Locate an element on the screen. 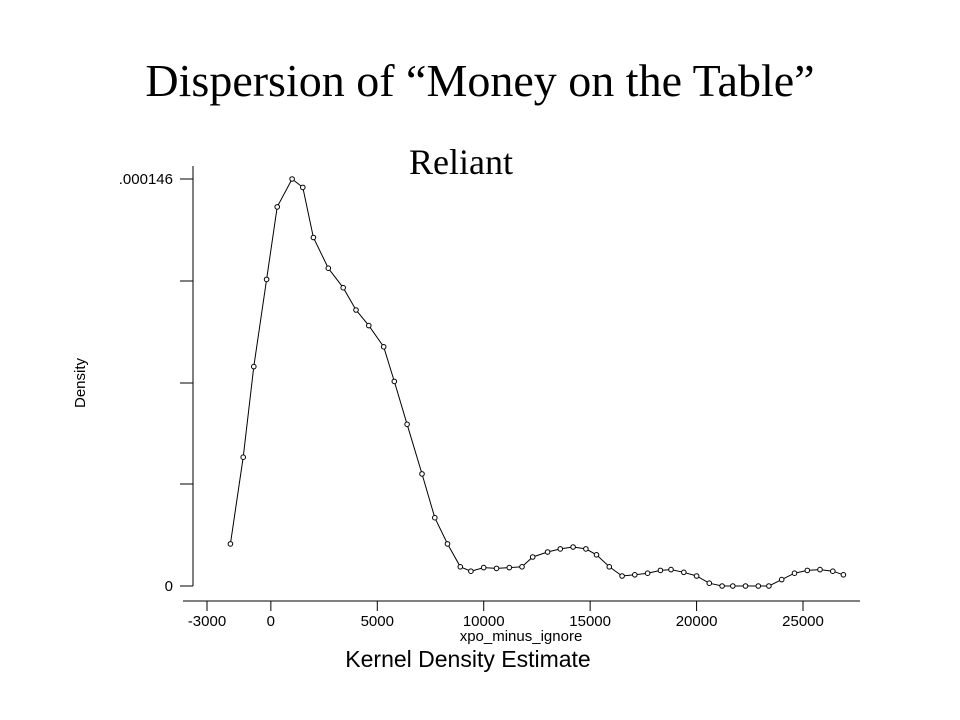 This screenshot has width=960, height=720. chart-subtitle: Reliant is located at coordinates (461, 162).